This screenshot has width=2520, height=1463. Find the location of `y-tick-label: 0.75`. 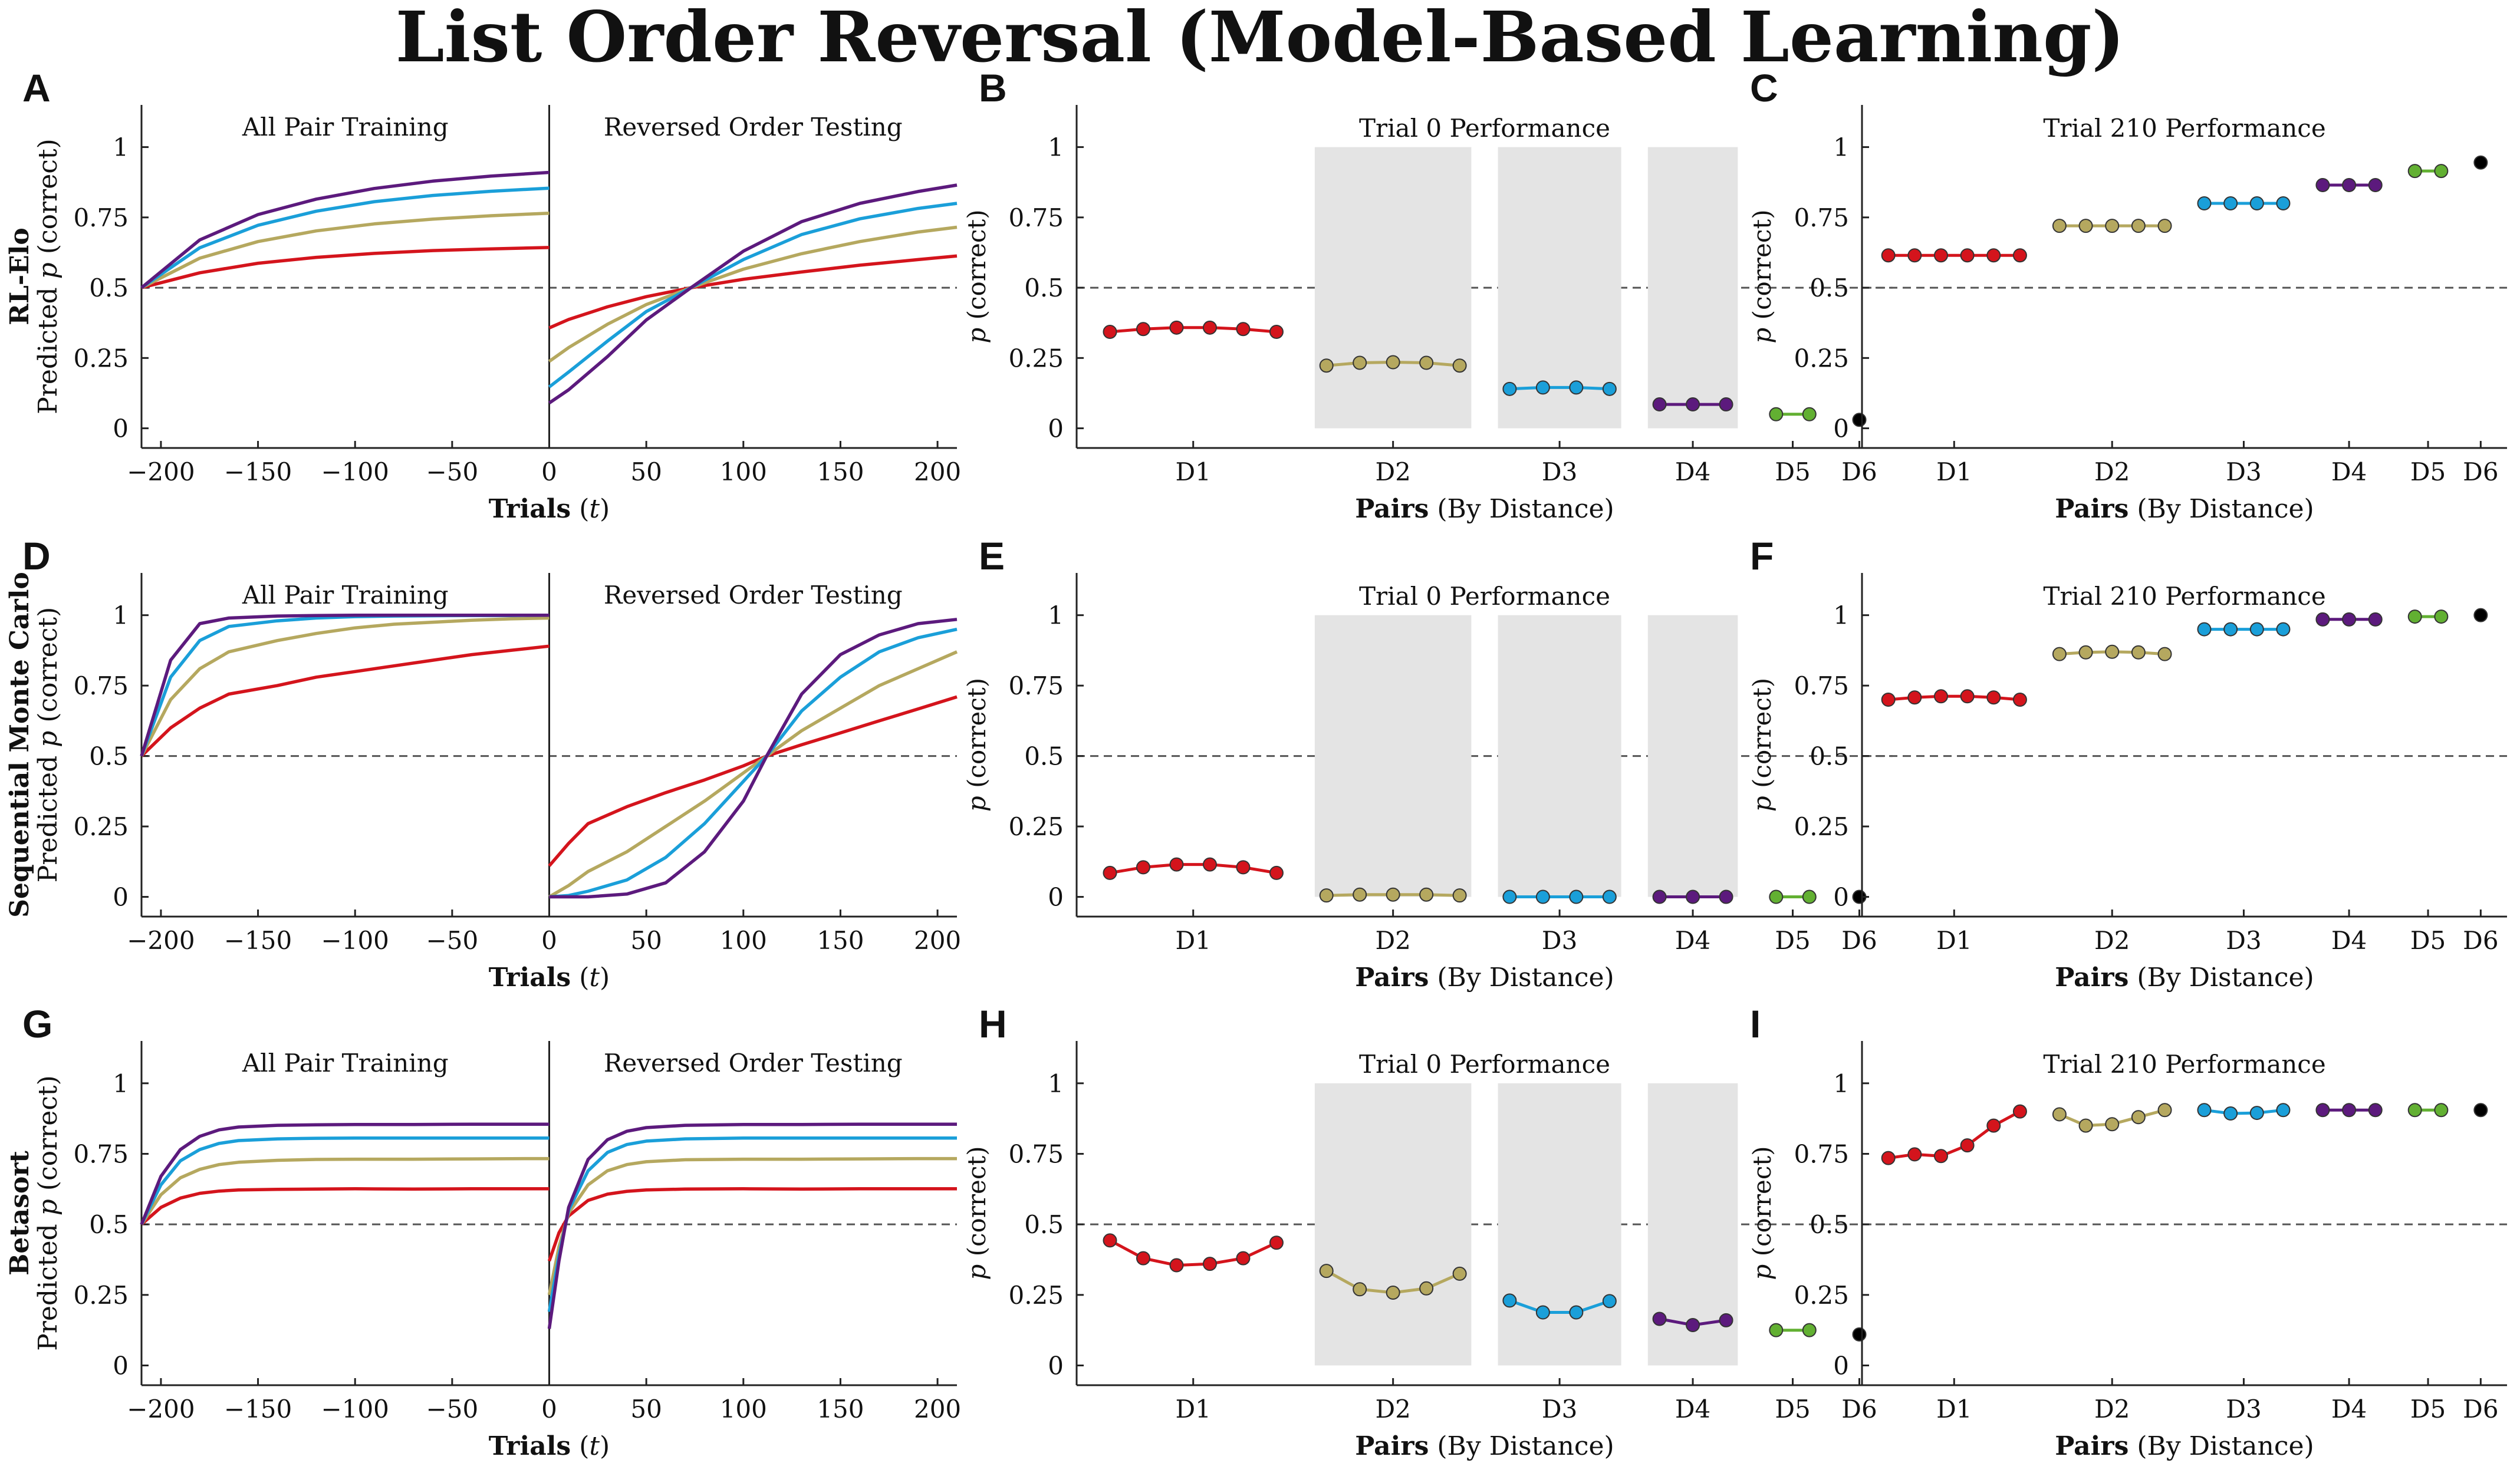

y-tick-label: 0.75 is located at coordinates (1821, 218).